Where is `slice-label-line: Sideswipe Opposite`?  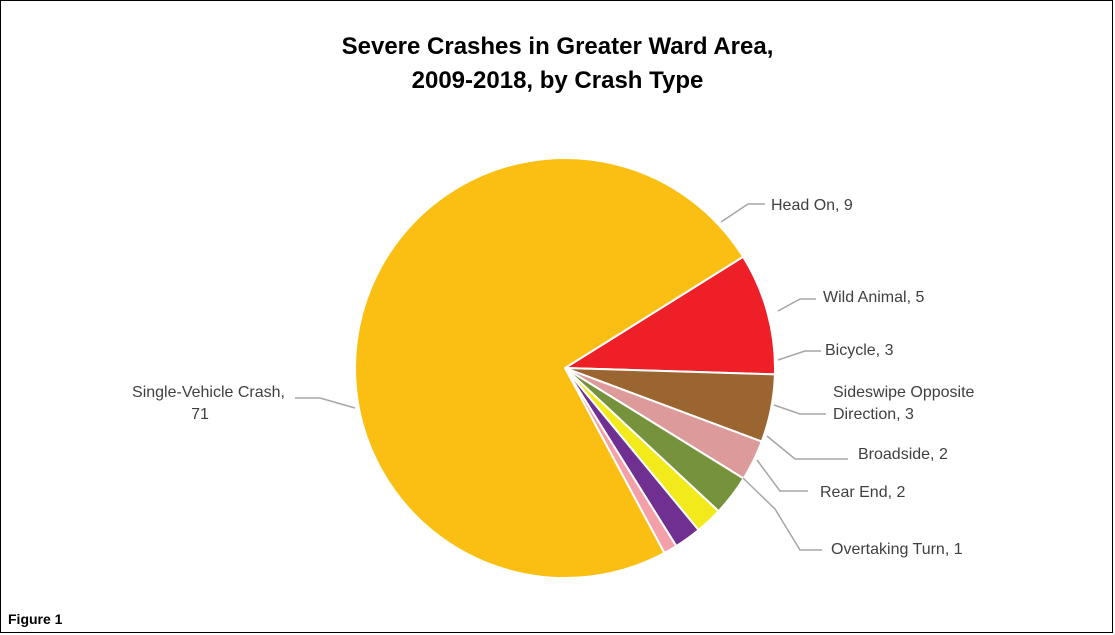
slice-label-line: Sideswipe Opposite is located at coordinates (904, 392).